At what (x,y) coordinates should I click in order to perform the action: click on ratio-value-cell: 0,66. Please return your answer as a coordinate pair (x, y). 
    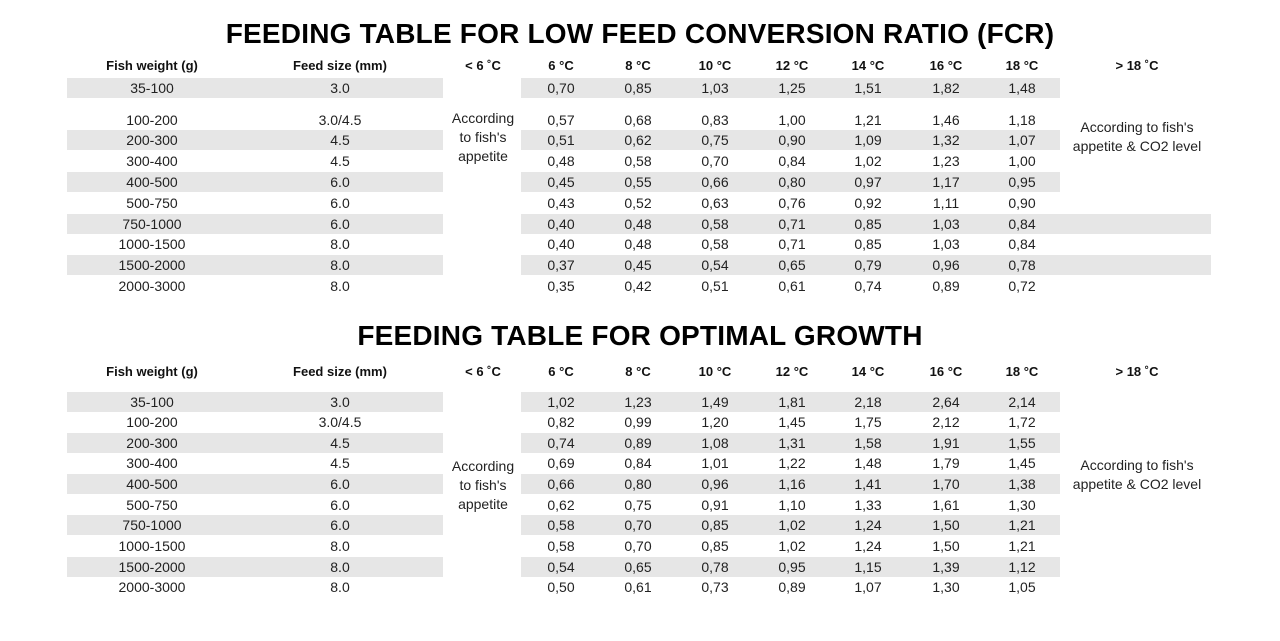
    Looking at the image, I should click on (561, 484).